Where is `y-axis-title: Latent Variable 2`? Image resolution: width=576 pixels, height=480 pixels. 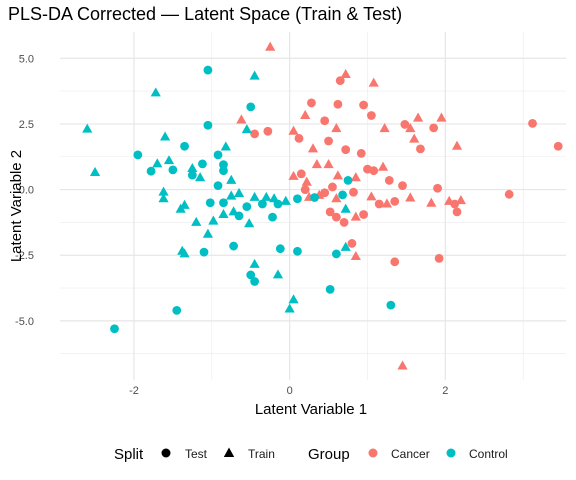
y-axis-title: Latent Variable 2 is located at coordinates (16, 206).